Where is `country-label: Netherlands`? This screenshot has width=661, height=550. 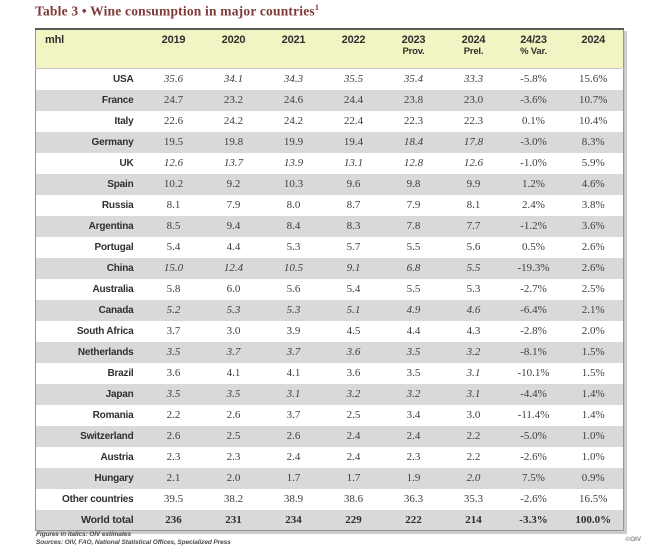
country-label: Netherlands is located at coordinates (105, 352).